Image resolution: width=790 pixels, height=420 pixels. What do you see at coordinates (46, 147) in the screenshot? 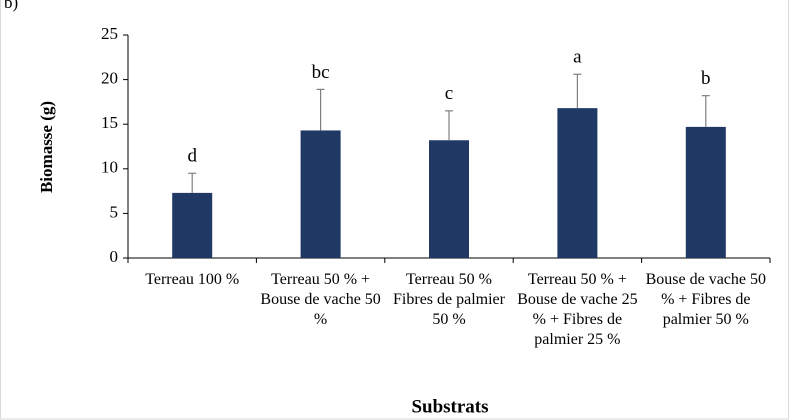
I see `y-axis-label: Biomasse (g)` at bounding box center [46, 147].